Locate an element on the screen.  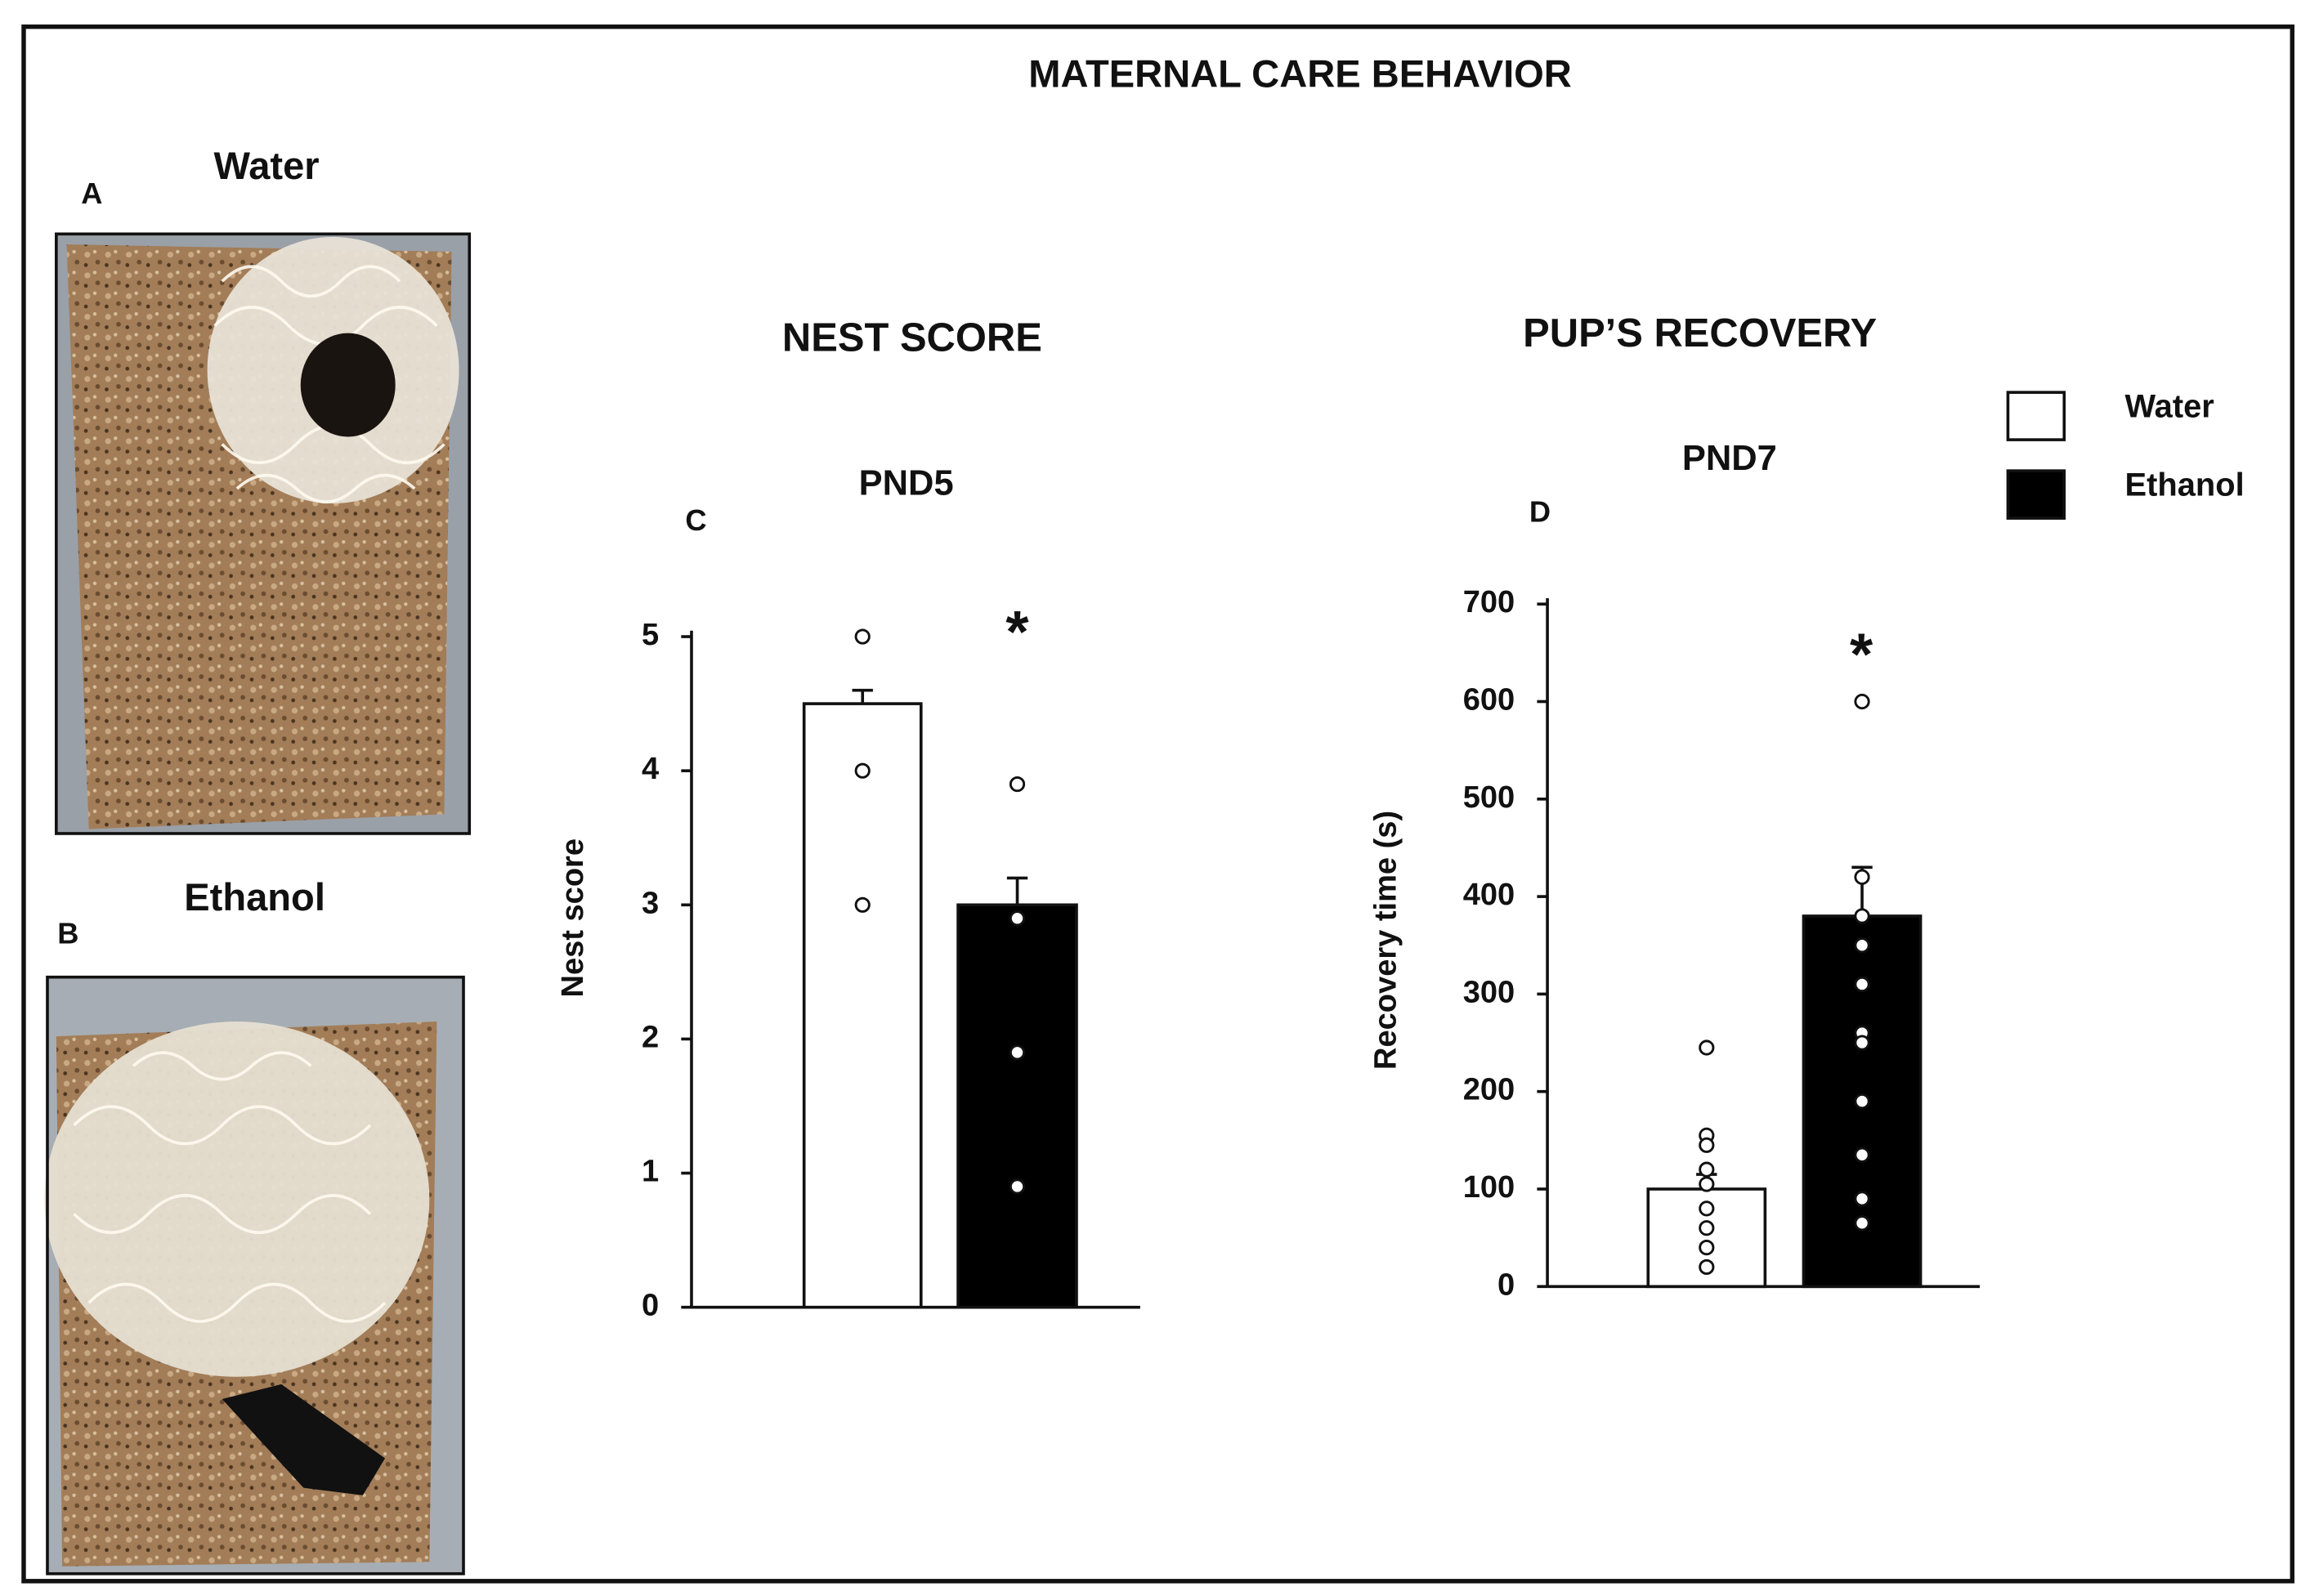
y-tick-label: 4 is located at coordinates (651, 769).